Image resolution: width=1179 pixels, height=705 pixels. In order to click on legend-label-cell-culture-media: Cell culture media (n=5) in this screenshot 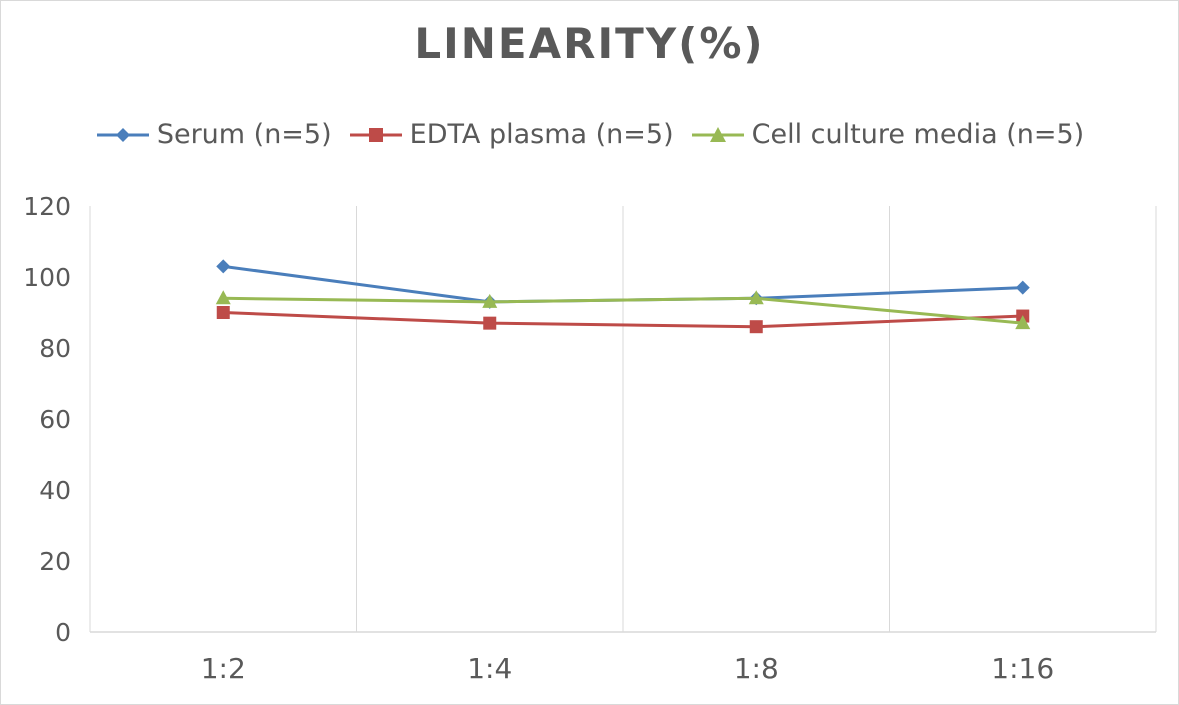, I will do `click(918, 134)`.